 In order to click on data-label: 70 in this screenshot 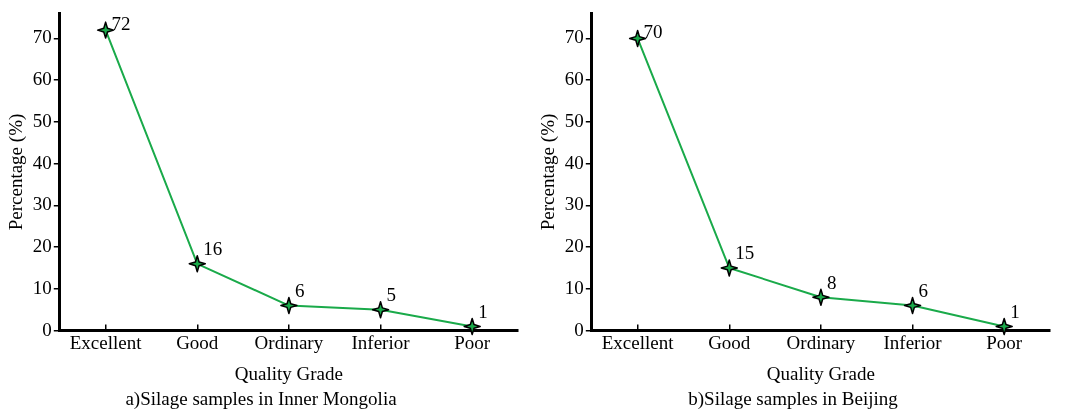, I will do `click(653, 31)`.